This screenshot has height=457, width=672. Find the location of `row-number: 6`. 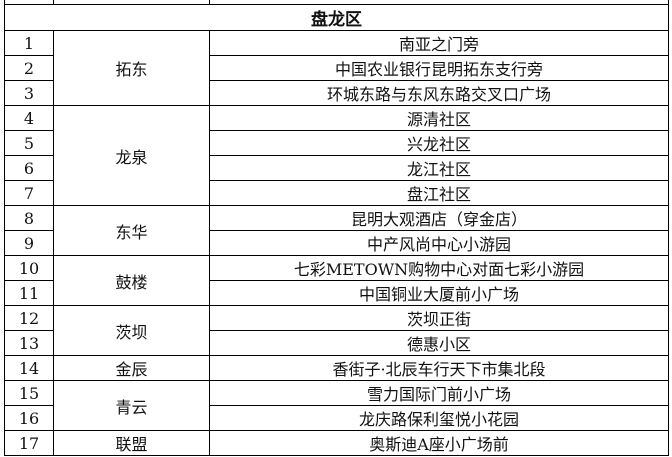

row-number: 6 is located at coordinates (29, 168).